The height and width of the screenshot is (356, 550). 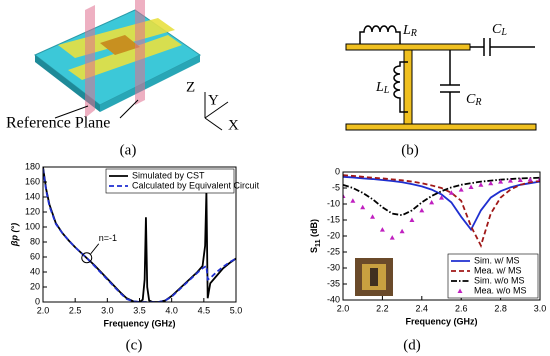 What do you see at coordinates (500, 290) in the screenshot?
I see `legend-label: Mea. w/o MS` at bounding box center [500, 290].